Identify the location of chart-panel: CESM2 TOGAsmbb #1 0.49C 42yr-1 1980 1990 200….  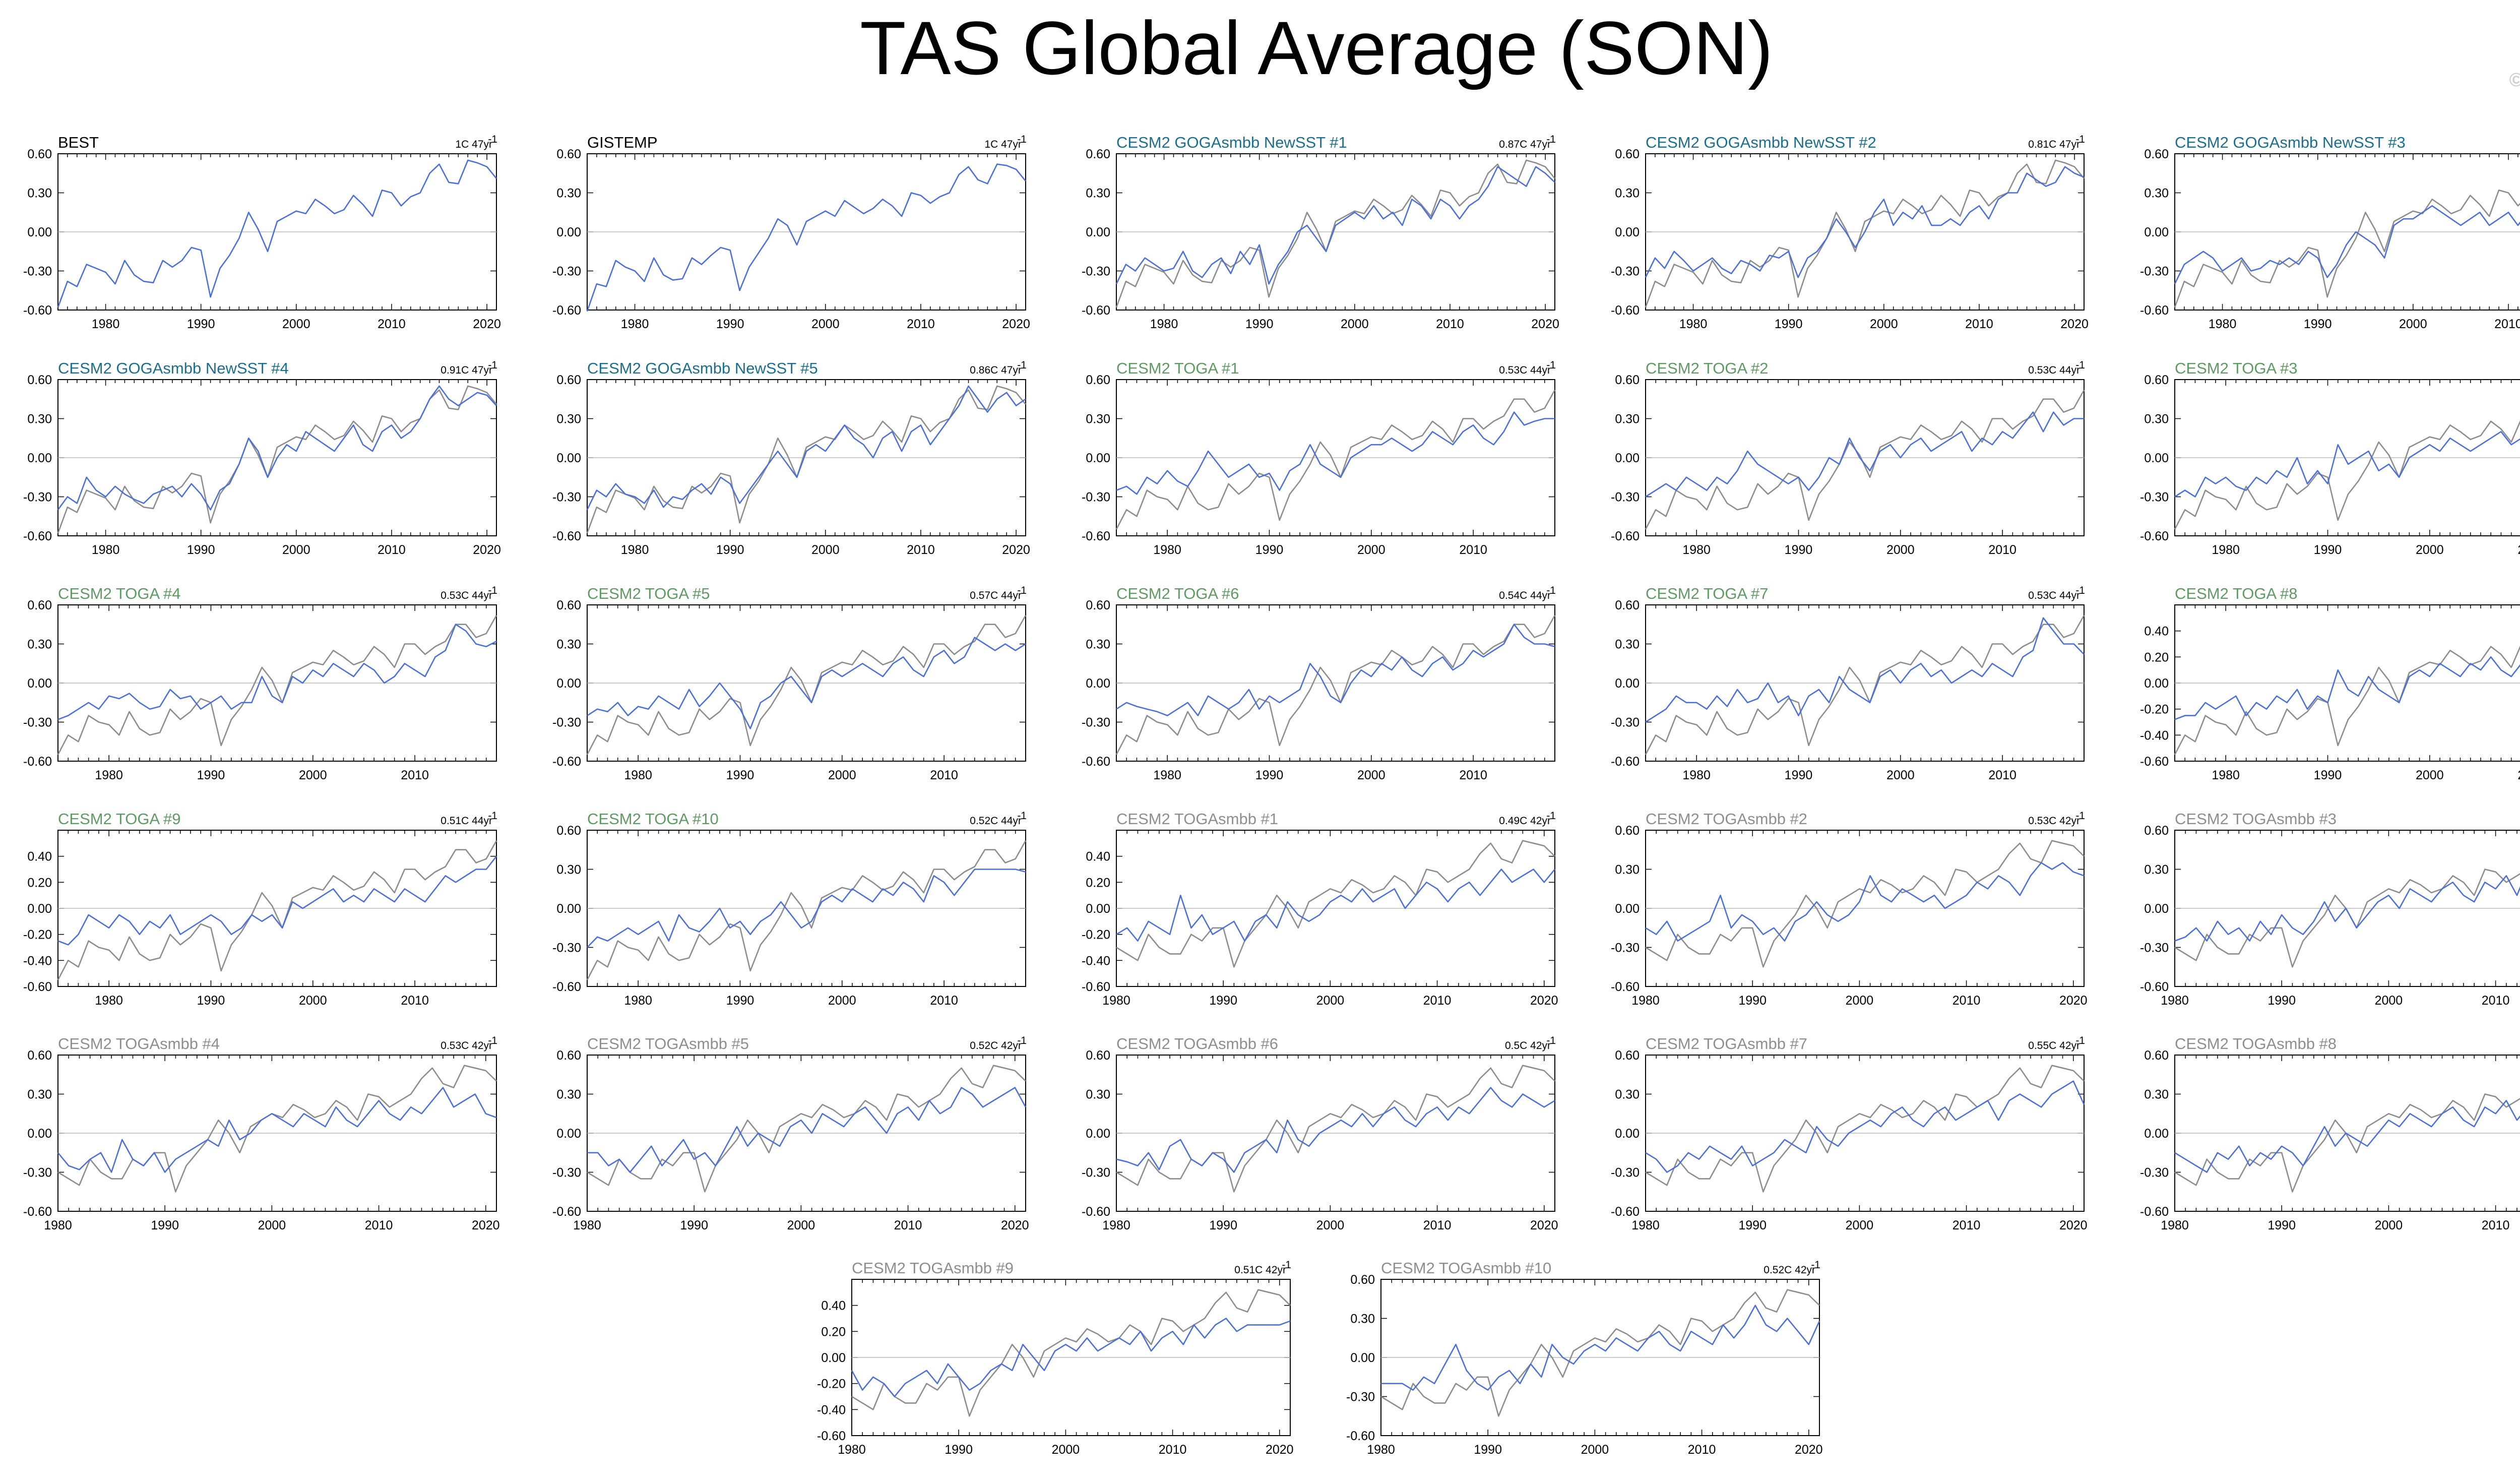
(1320, 909).